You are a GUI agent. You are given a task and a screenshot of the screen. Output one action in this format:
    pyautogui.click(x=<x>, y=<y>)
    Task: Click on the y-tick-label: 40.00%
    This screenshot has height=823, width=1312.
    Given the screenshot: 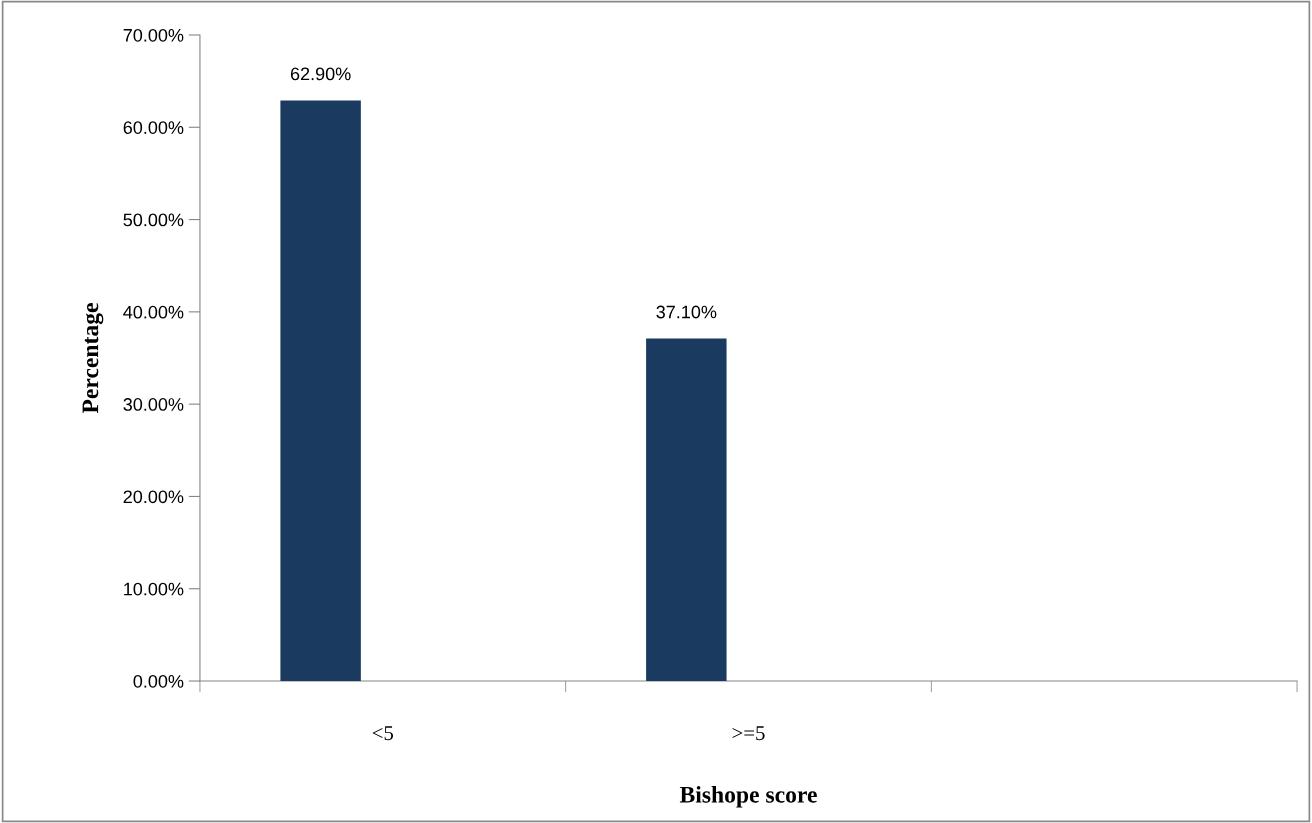 What is the action you would take?
    pyautogui.click(x=153, y=312)
    